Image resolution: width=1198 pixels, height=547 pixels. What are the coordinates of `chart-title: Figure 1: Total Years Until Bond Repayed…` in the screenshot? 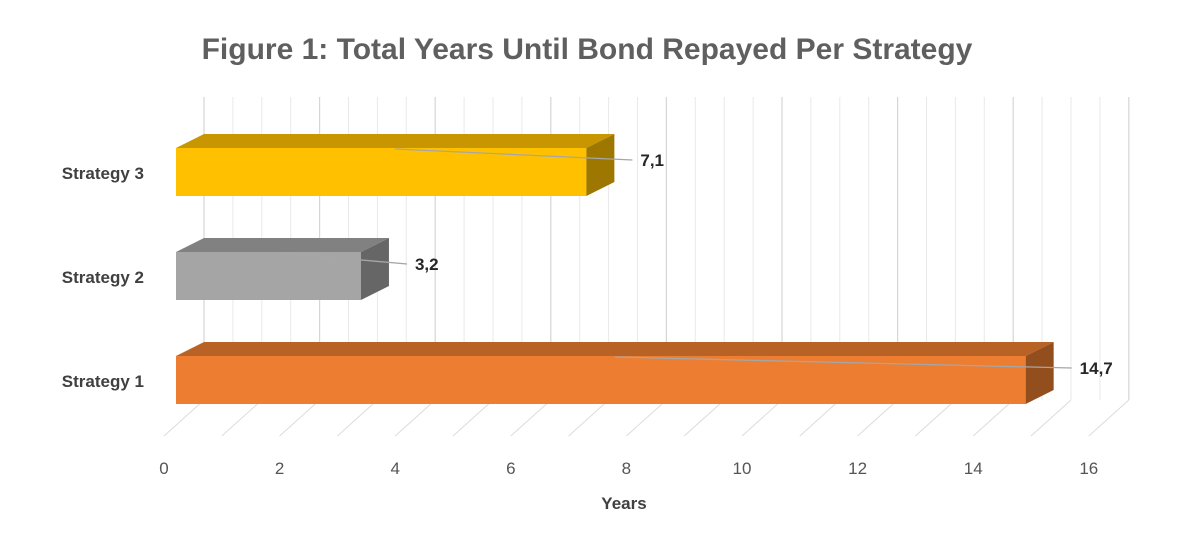 It's located at (587, 49).